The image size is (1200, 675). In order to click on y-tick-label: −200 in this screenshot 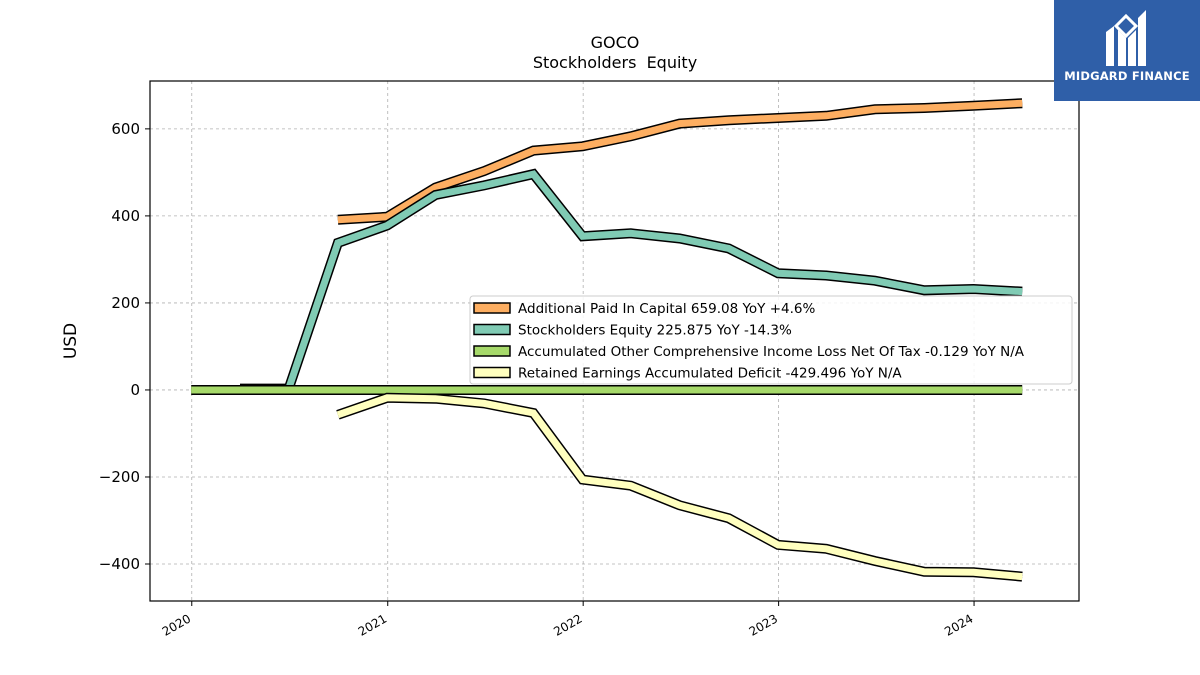, I will do `click(119, 477)`.